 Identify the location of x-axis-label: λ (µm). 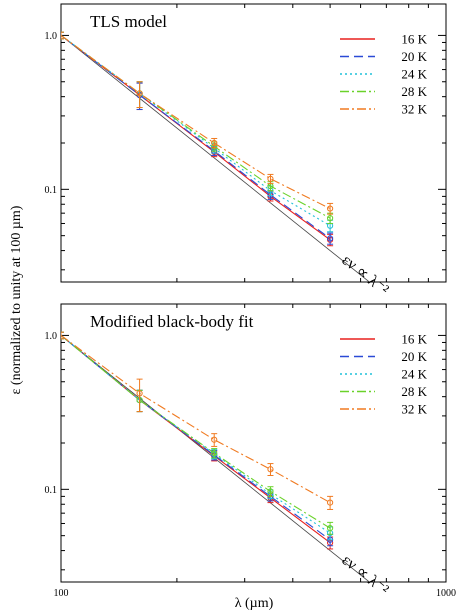
(254, 603).